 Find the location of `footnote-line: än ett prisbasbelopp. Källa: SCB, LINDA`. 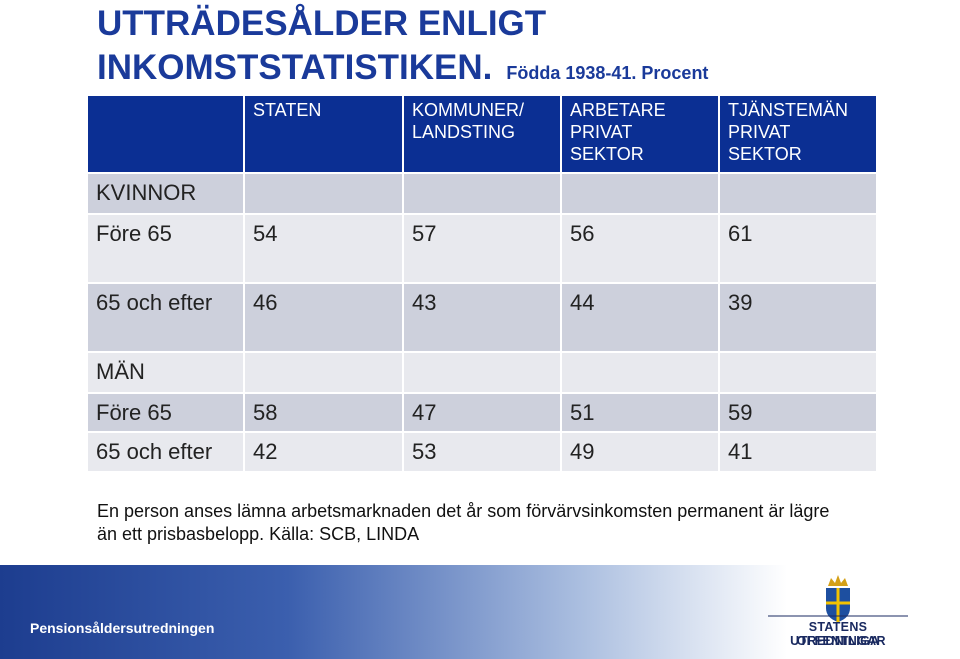

footnote-line: än ett prisbasbelopp. Källa: SCB, LINDA is located at coordinates (258, 534).